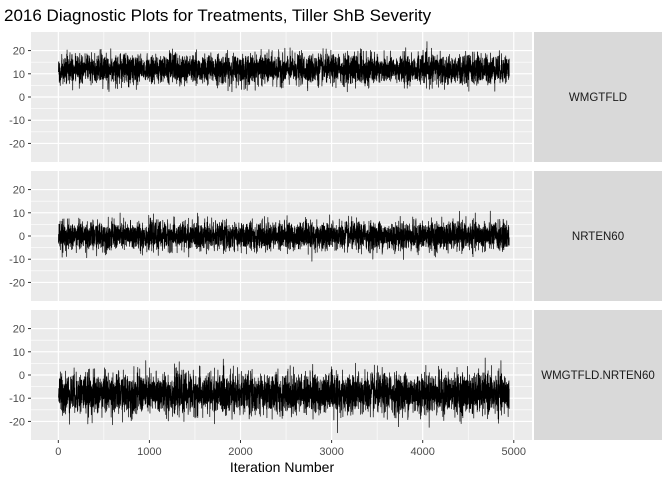 The width and height of the screenshot is (672, 480). Describe the element at coordinates (422, 452) in the screenshot. I see `x-tick-label: 4000` at that location.